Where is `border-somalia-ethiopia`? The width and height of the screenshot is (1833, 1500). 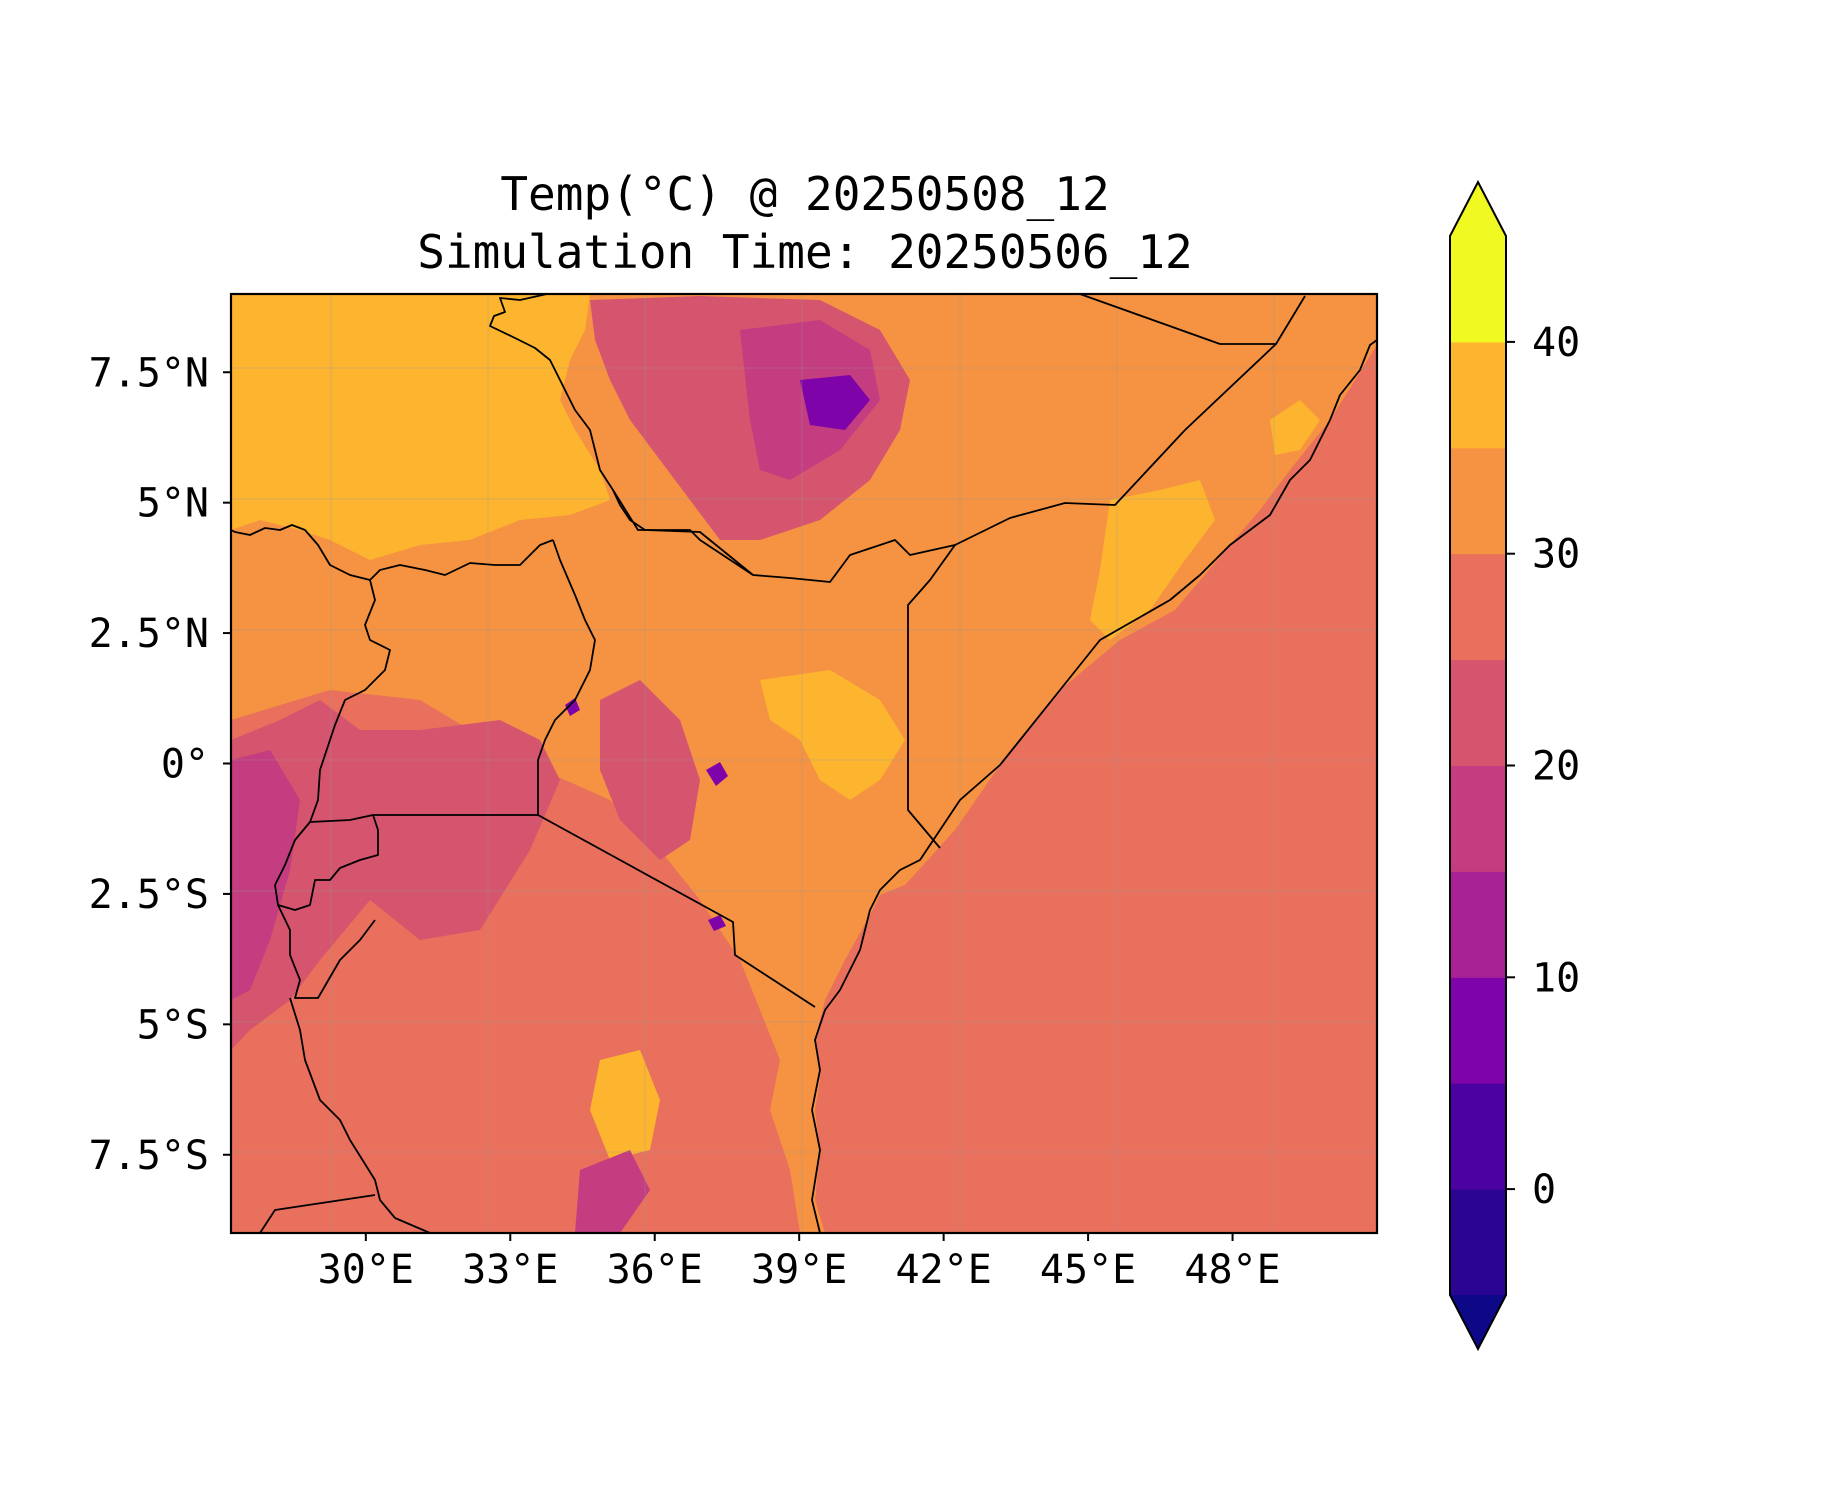 border-somalia-ethiopia is located at coordinates (1192, 319).